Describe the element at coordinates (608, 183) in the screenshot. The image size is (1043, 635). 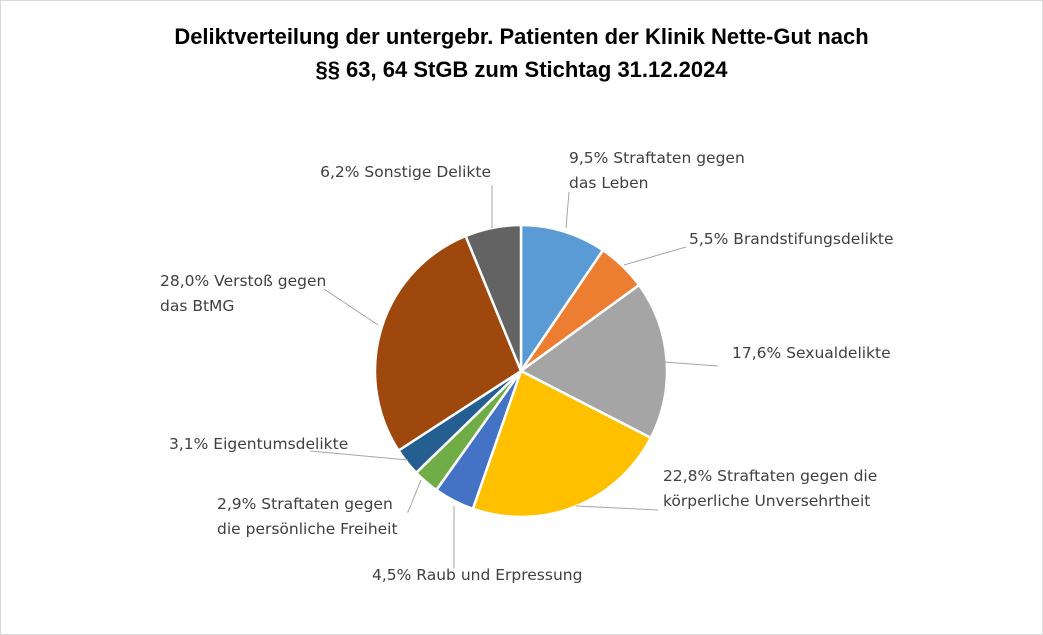
I see `slice-label-1-line-2: das Leben` at that location.